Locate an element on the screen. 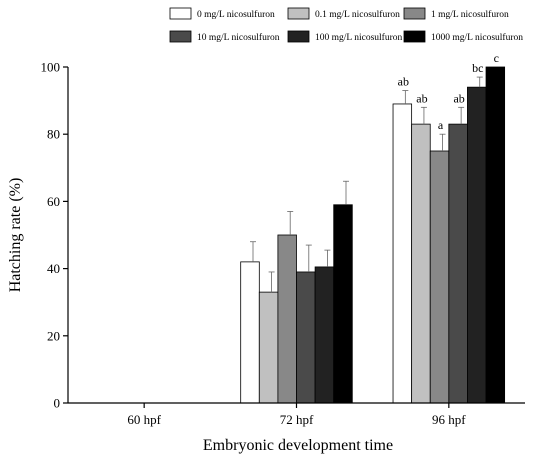 The height and width of the screenshot is (462, 550). significance-label-2-5: c is located at coordinates (496, 58).